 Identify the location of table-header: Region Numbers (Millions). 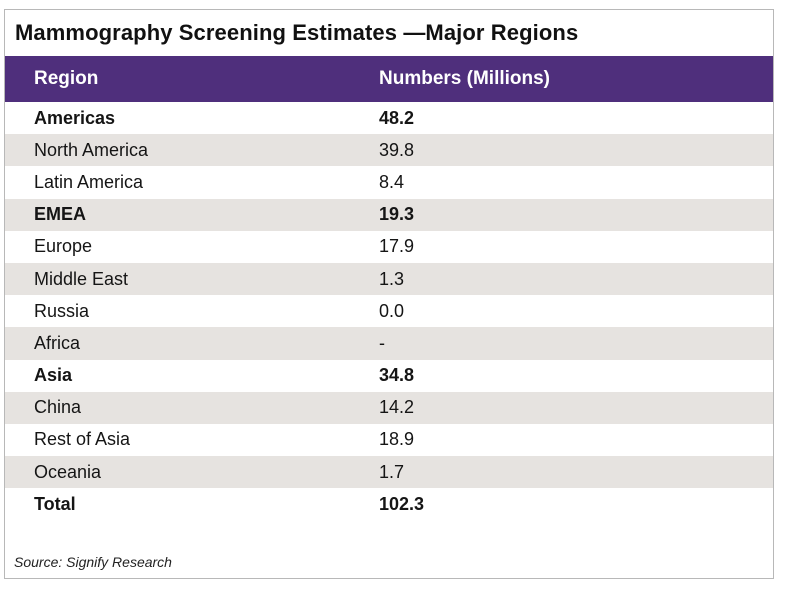
(389, 79).